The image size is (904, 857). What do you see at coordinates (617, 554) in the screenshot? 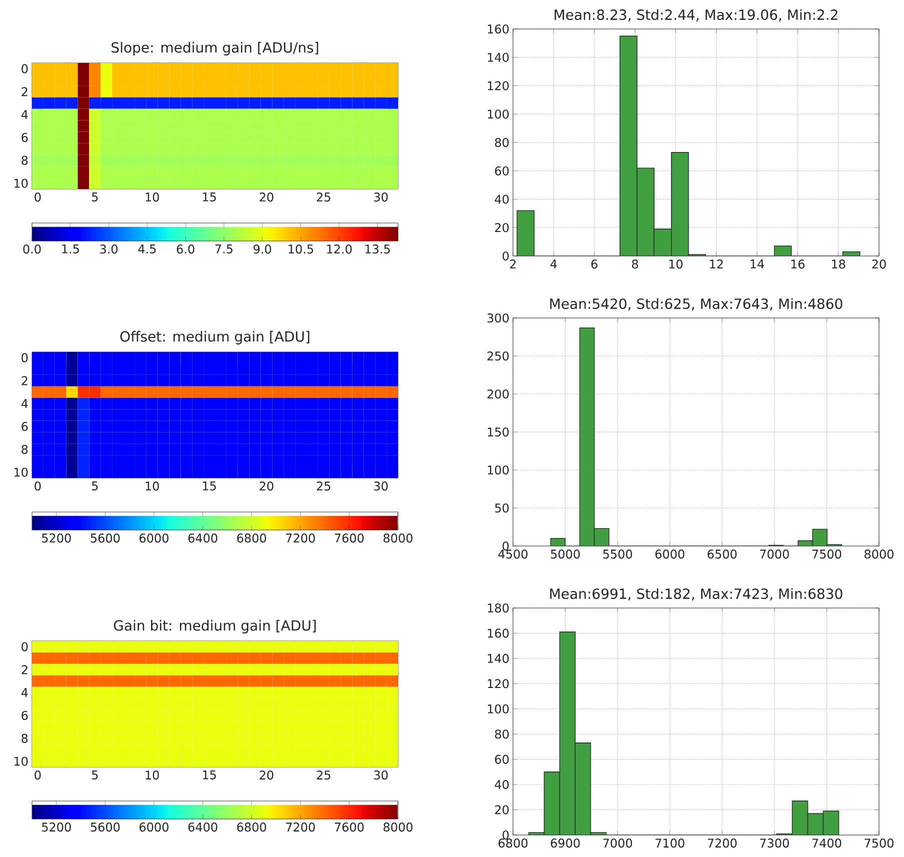
I see `x-tick-label: 5500` at bounding box center [617, 554].